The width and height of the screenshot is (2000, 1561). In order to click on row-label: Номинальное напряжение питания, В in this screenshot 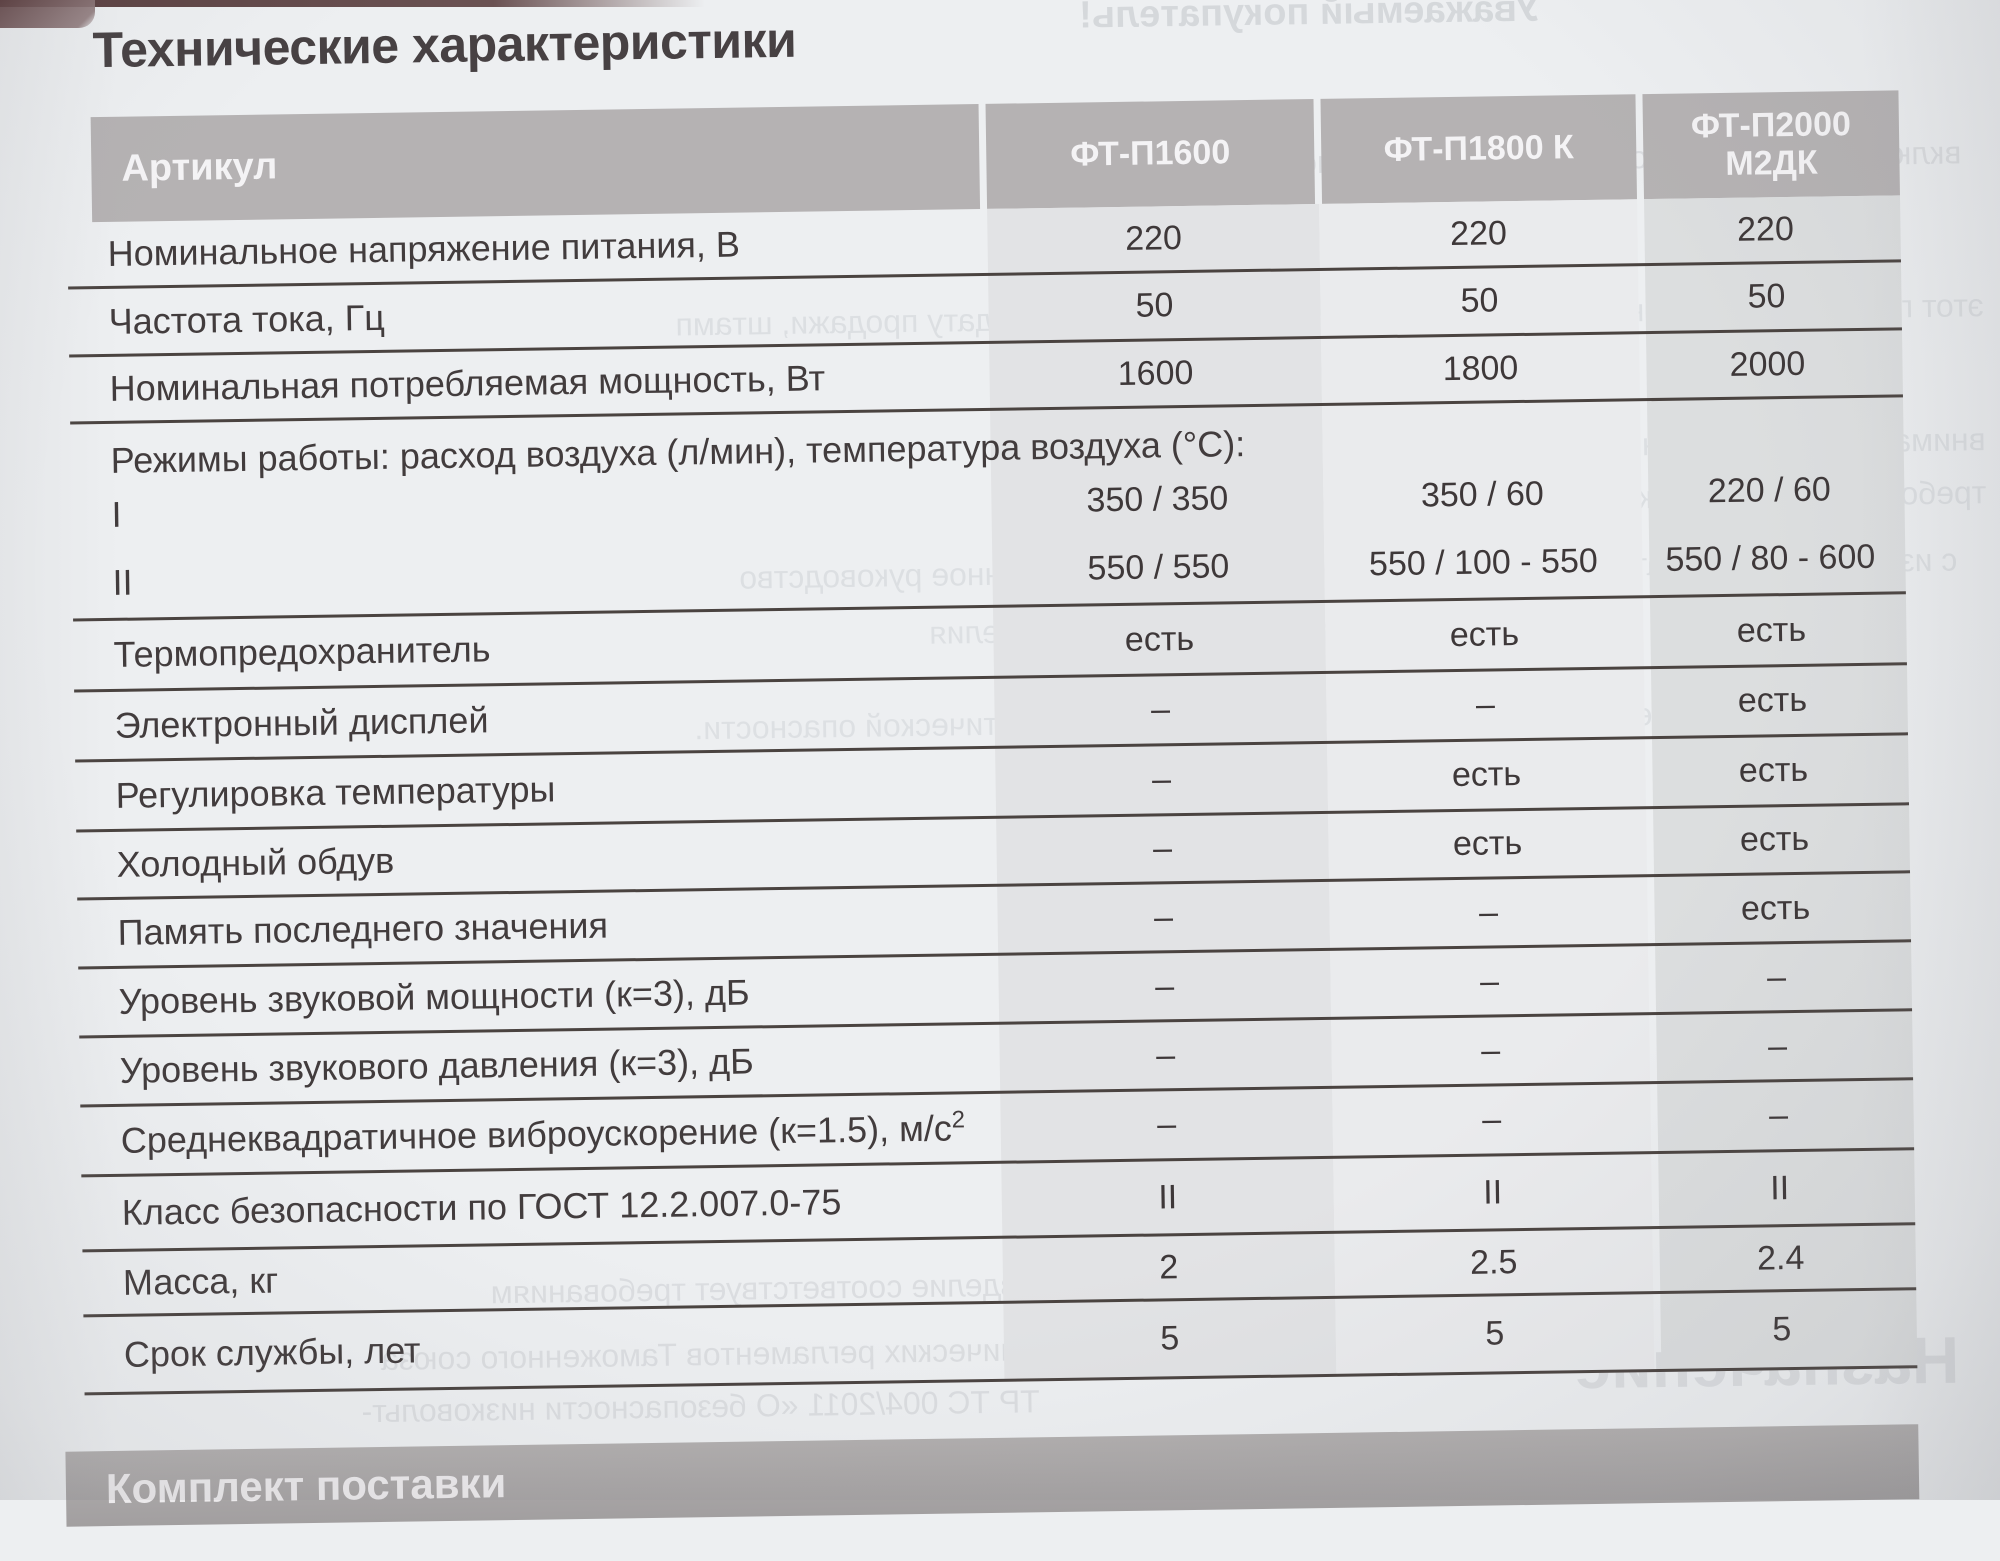, I will do `click(424, 248)`.